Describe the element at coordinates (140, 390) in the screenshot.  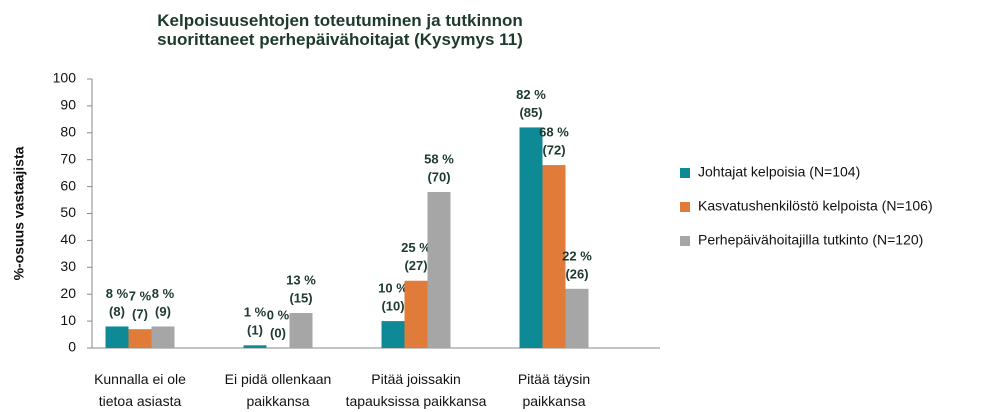
I see `x-tick-label: Kunnalla ei ole tietoa asiasta` at that location.